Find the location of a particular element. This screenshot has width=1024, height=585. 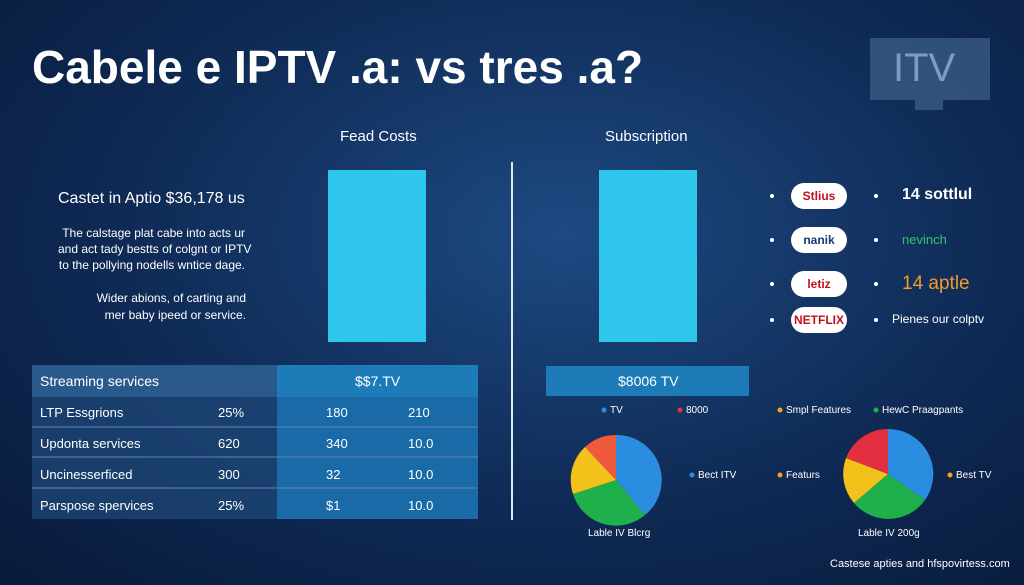

brand-logo: letiz is located at coordinates (819, 284).